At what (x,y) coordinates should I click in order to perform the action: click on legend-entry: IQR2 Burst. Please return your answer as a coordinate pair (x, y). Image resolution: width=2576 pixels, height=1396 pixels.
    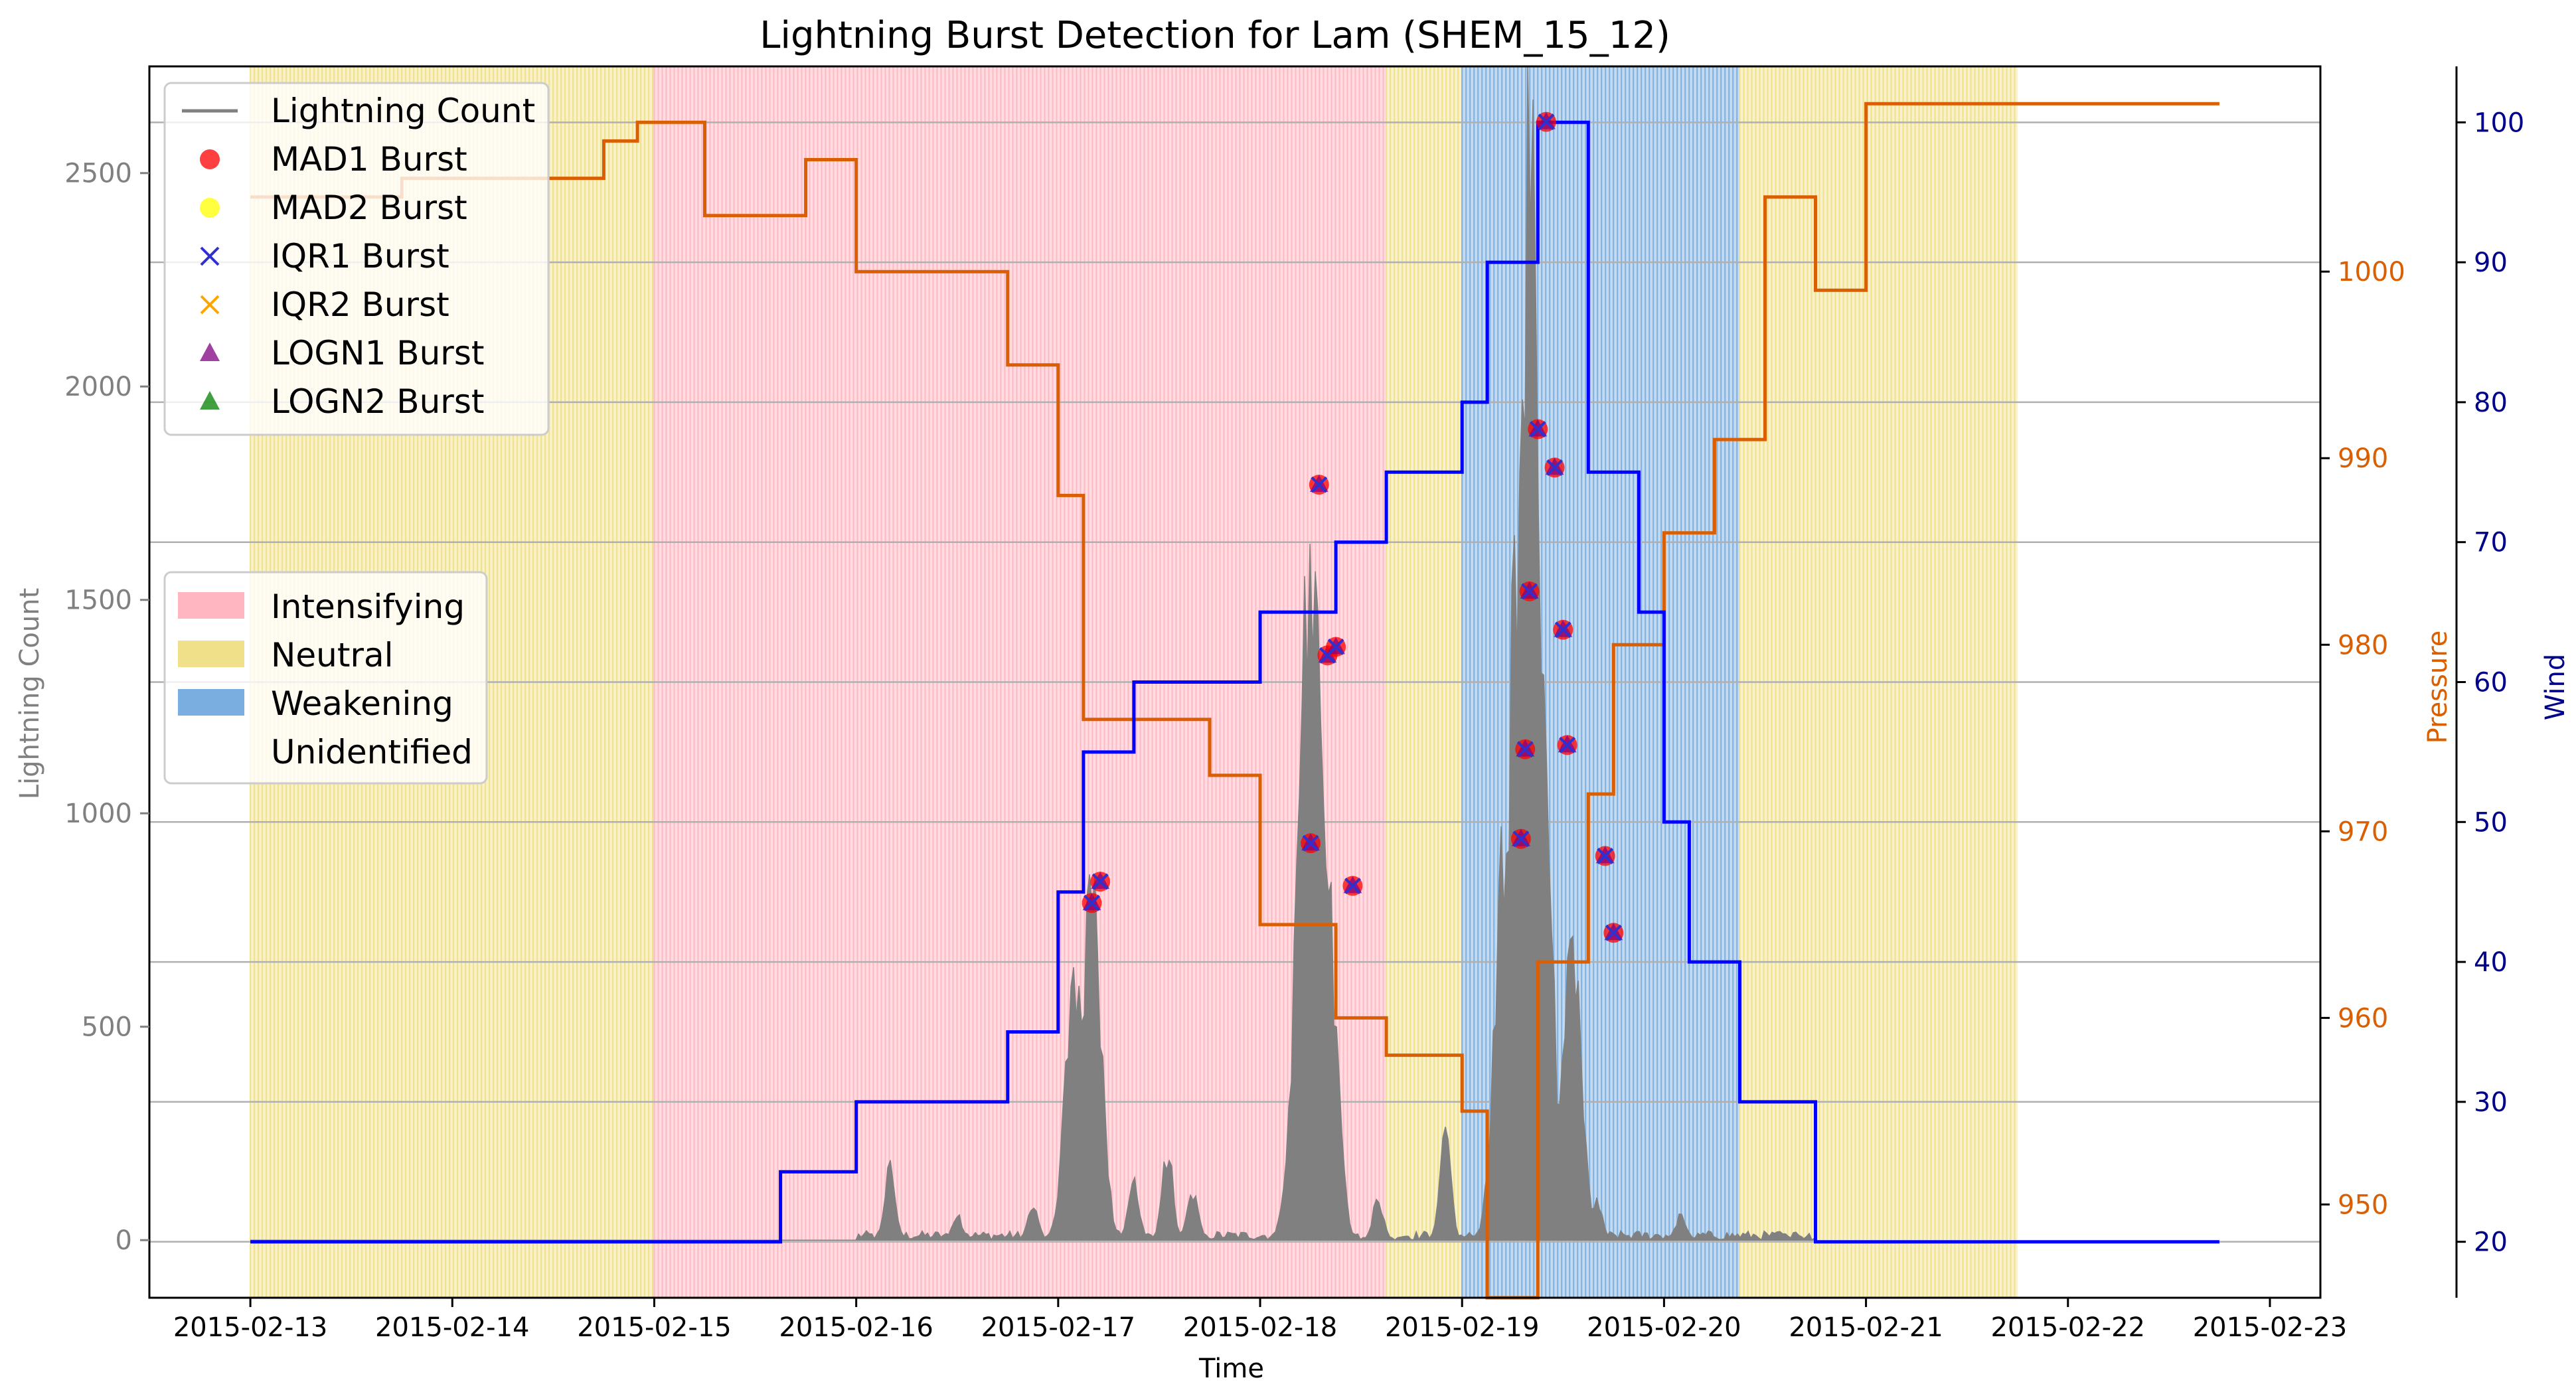
    Looking at the image, I should click on (324, 304).